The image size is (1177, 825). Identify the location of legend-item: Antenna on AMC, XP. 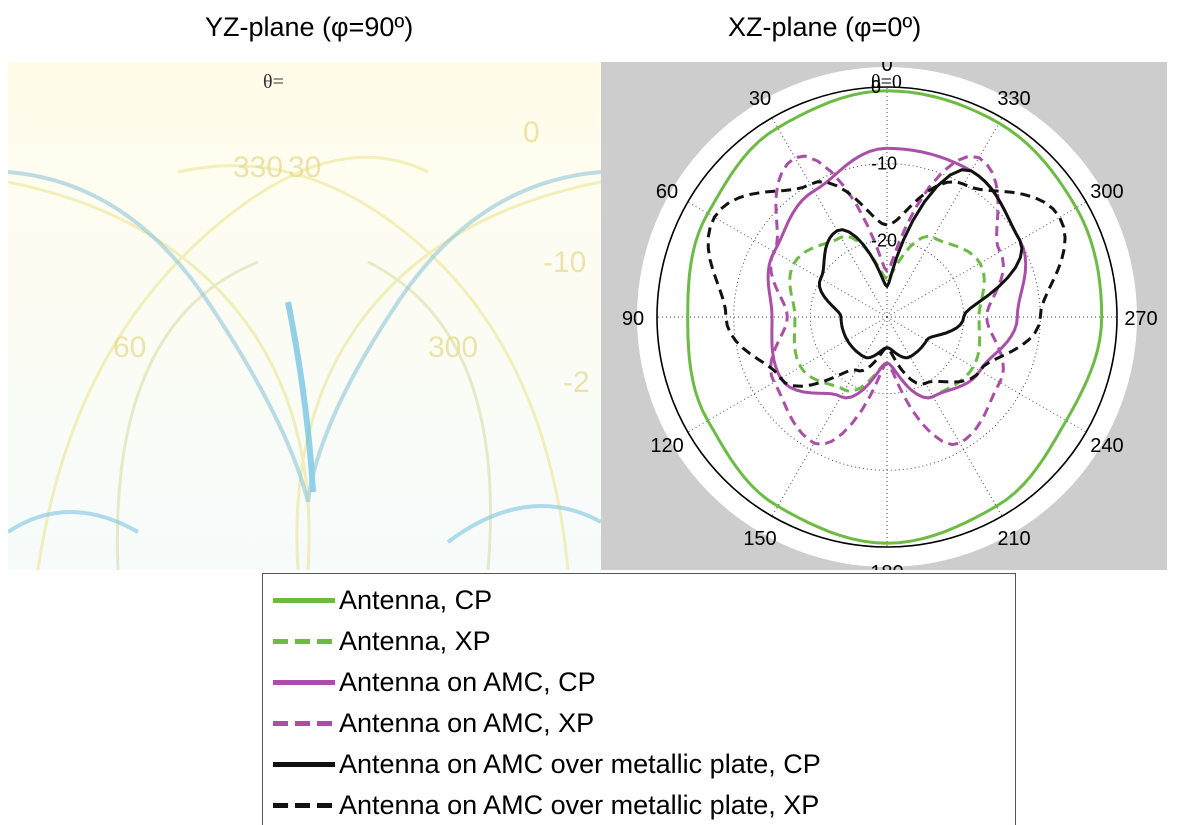
(433, 723).